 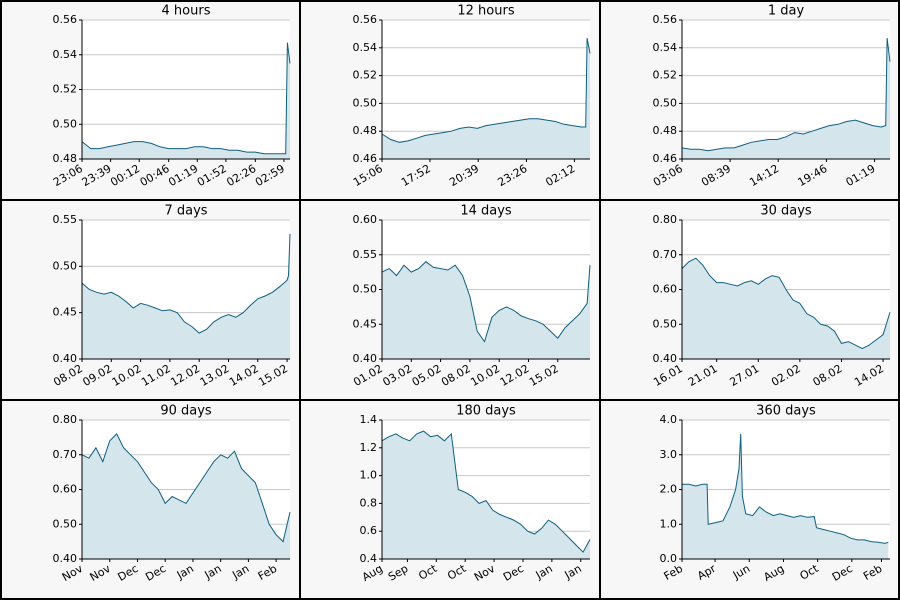 What do you see at coordinates (369, 447) in the screenshot?
I see `y-tick-label: 1.2` at bounding box center [369, 447].